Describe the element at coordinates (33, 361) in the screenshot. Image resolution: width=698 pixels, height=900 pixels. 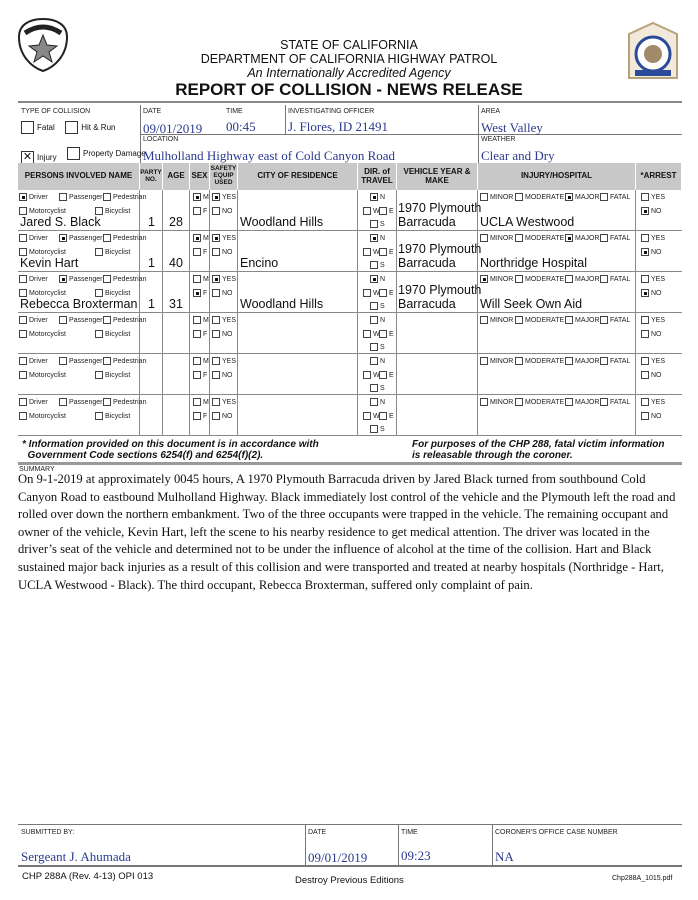
I see `driver-checkbox: Driver` at that location.